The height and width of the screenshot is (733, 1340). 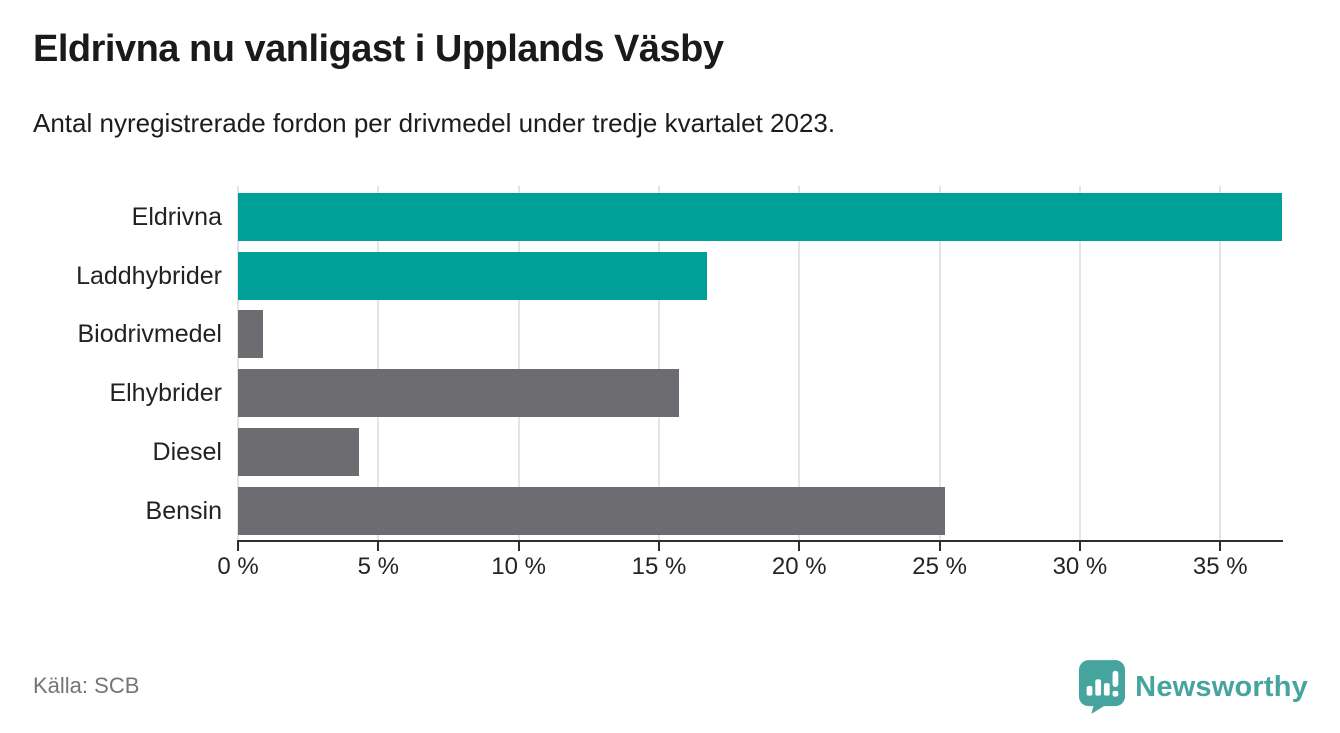 What do you see at coordinates (1080, 566) in the screenshot?
I see `tick-label-30: 30 %` at bounding box center [1080, 566].